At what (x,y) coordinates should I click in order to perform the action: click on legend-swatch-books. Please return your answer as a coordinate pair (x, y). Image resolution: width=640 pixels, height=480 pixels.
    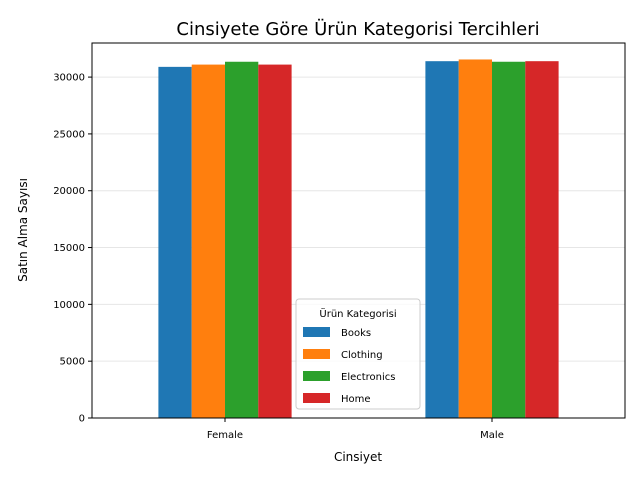
    Looking at the image, I should click on (316, 332).